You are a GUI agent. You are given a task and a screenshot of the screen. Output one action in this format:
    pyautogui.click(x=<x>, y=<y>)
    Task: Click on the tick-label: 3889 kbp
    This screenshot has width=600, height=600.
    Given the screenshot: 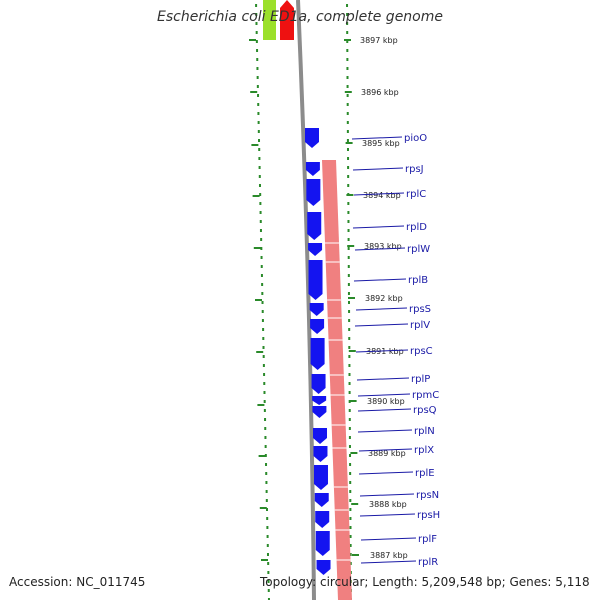 What is the action you would take?
    pyautogui.click(x=387, y=453)
    